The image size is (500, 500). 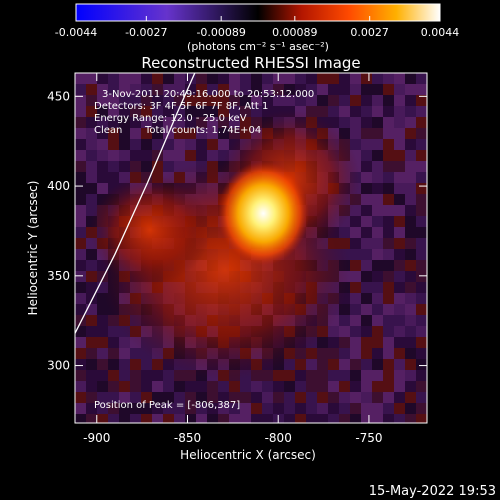 I want to click on footer-timestamp: 15-May-2022 19:53, so click(x=432, y=491).